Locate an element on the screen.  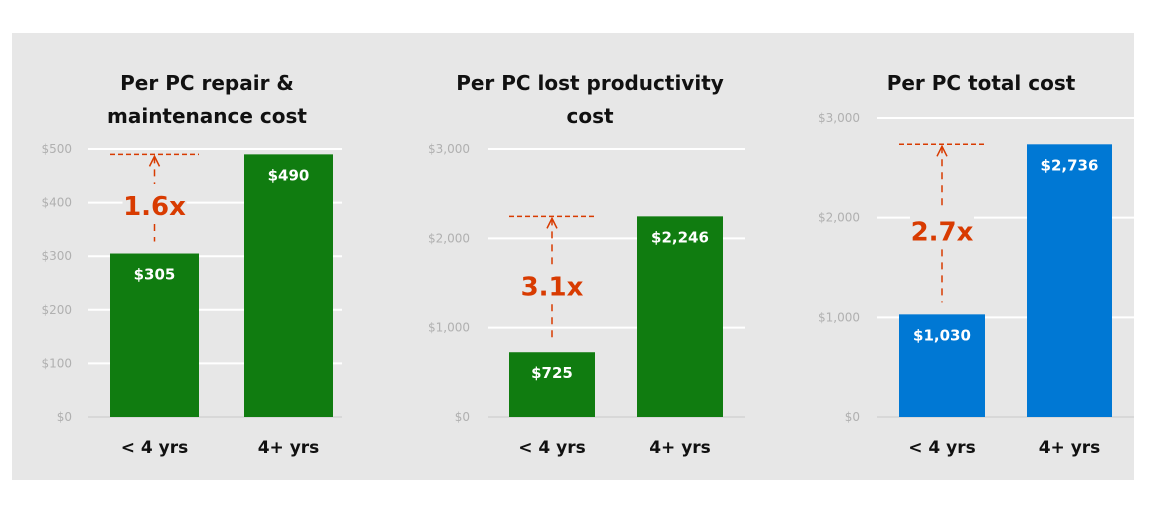
multiplier-label: 1.6x is located at coordinates (154, 207).